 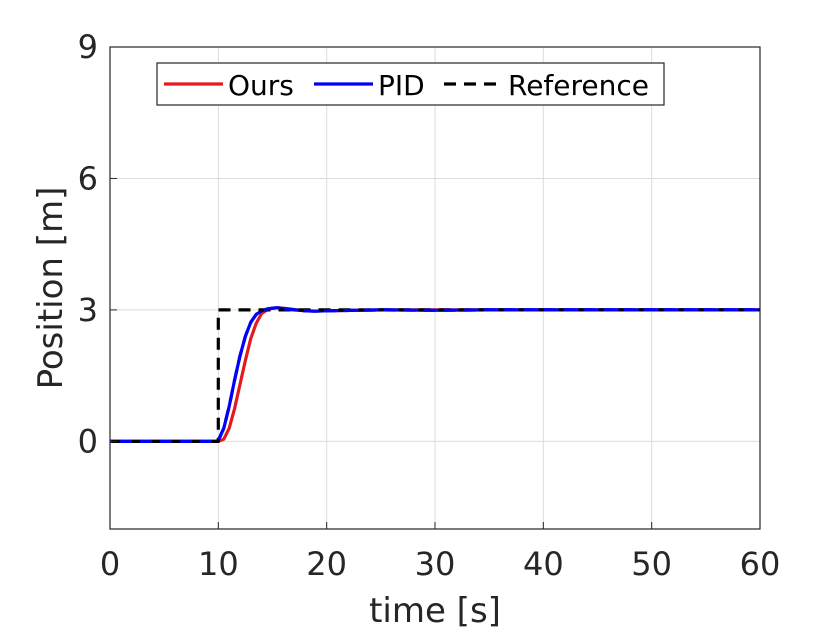 What do you see at coordinates (88, 178) in the screenshot?
I see `y-tick-label: 6` at bounding box center [88, 178].